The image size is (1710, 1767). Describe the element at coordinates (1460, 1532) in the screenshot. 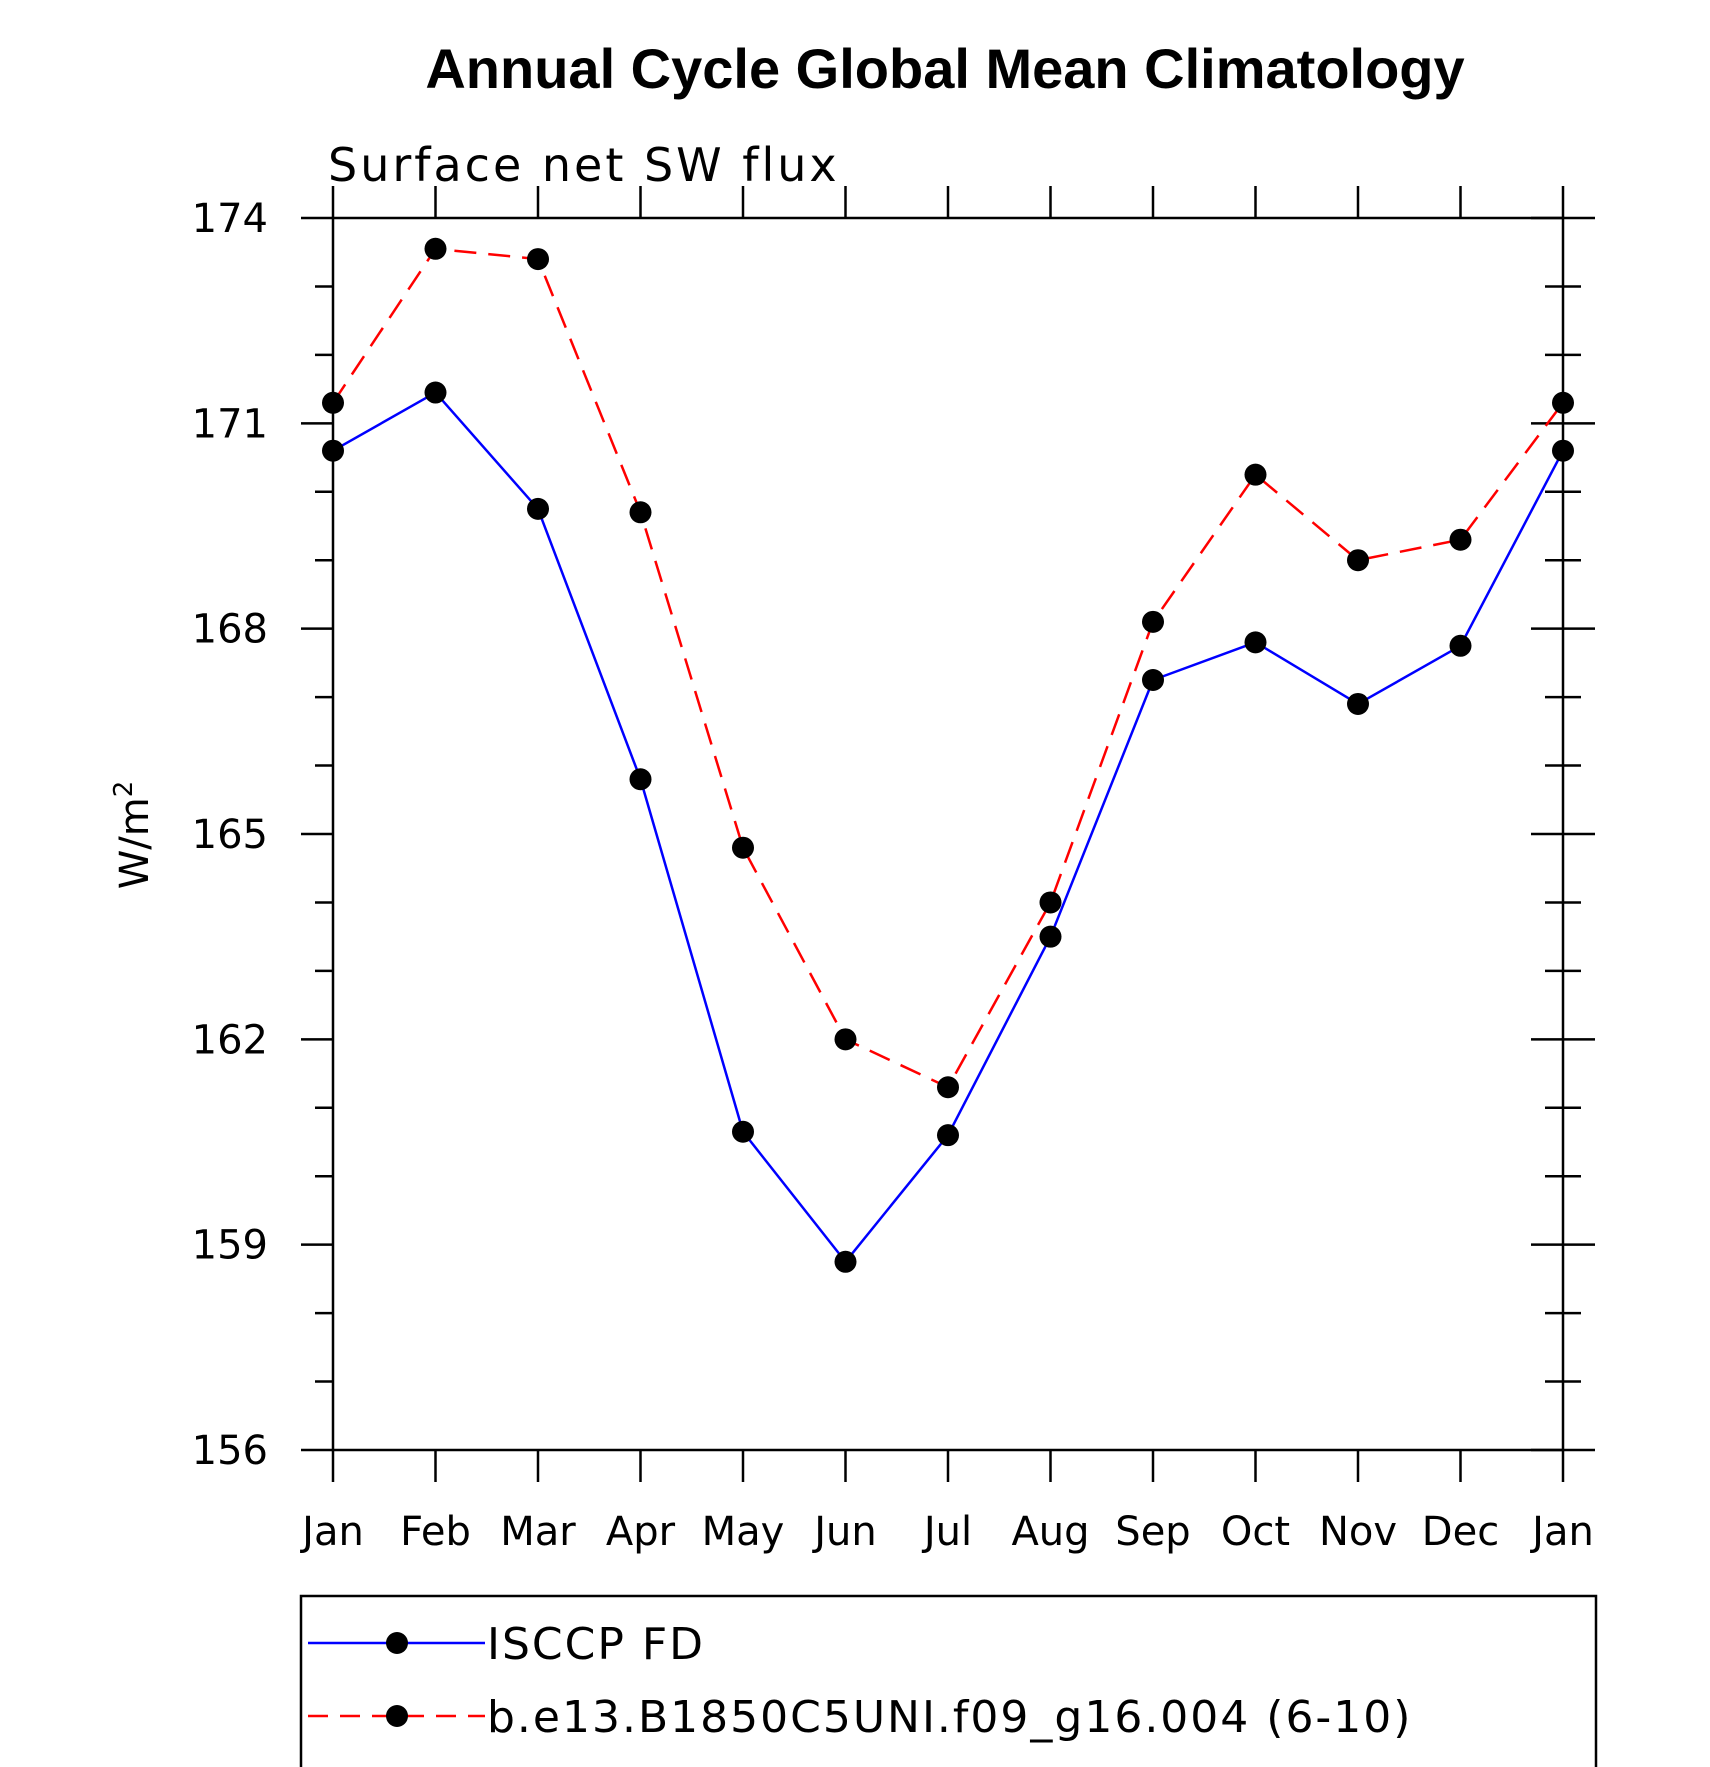

I see `x-tick-label: Dec` at that location.